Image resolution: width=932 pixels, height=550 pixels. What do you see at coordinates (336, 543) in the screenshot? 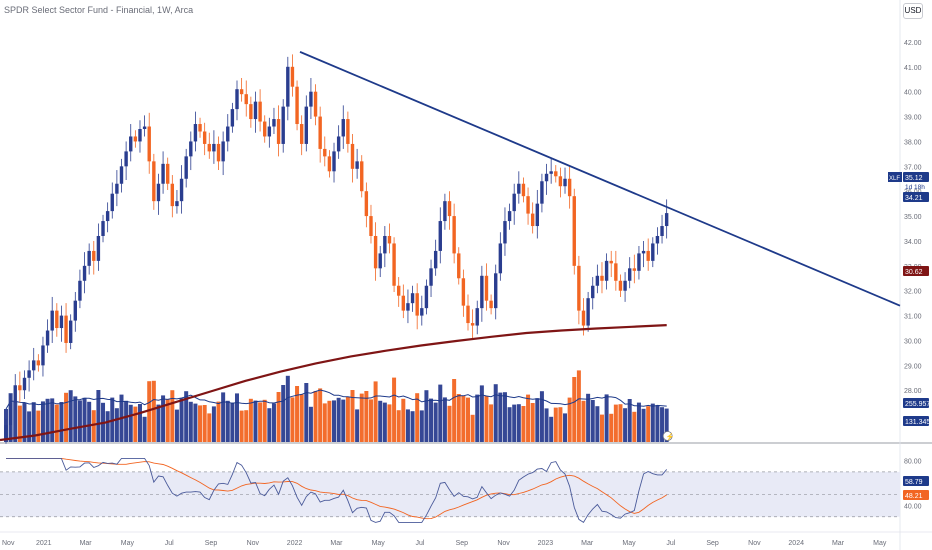
I see `time-tick-label: Mar` at bounding box center [336, 543].